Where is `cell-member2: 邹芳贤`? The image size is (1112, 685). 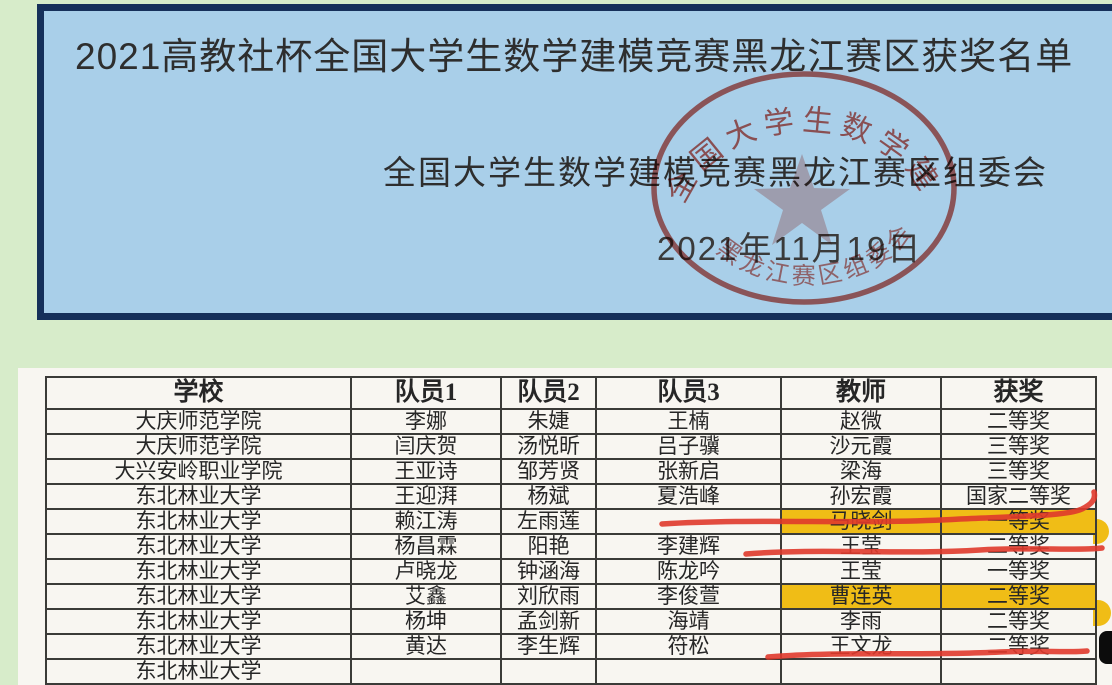 cell-member2: 邹芳贤 is located at coordinates (548, 471).